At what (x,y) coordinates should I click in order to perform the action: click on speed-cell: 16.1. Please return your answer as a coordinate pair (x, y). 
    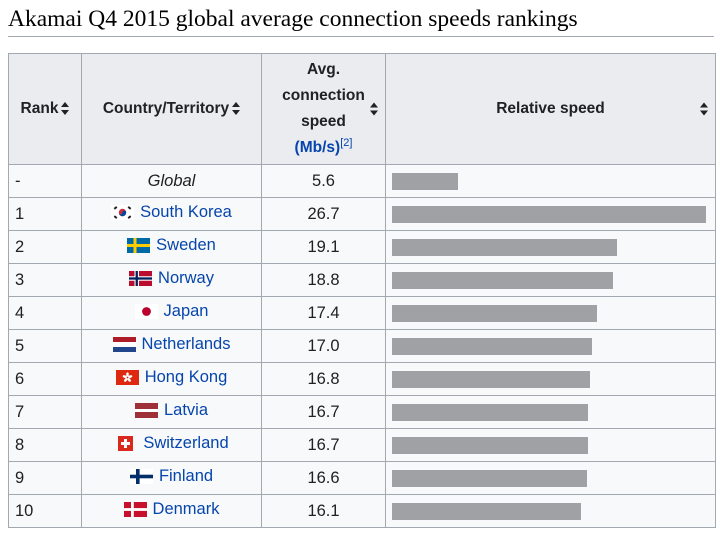
    Looking at the image, I should click on (323, 511).